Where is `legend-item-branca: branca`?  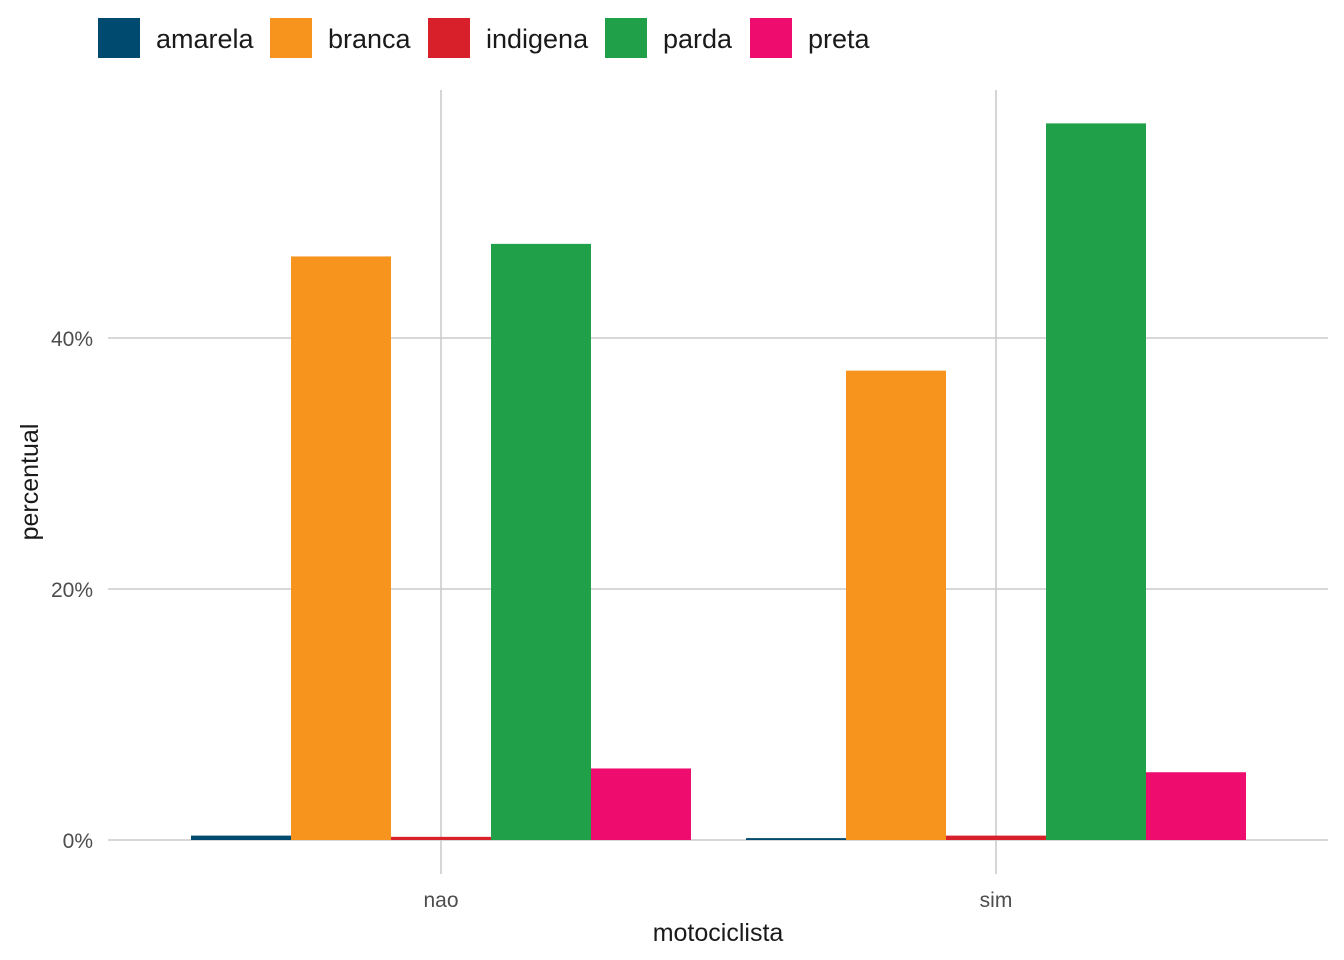 legend-item-branca: branca is located at coordinates (341, 38).